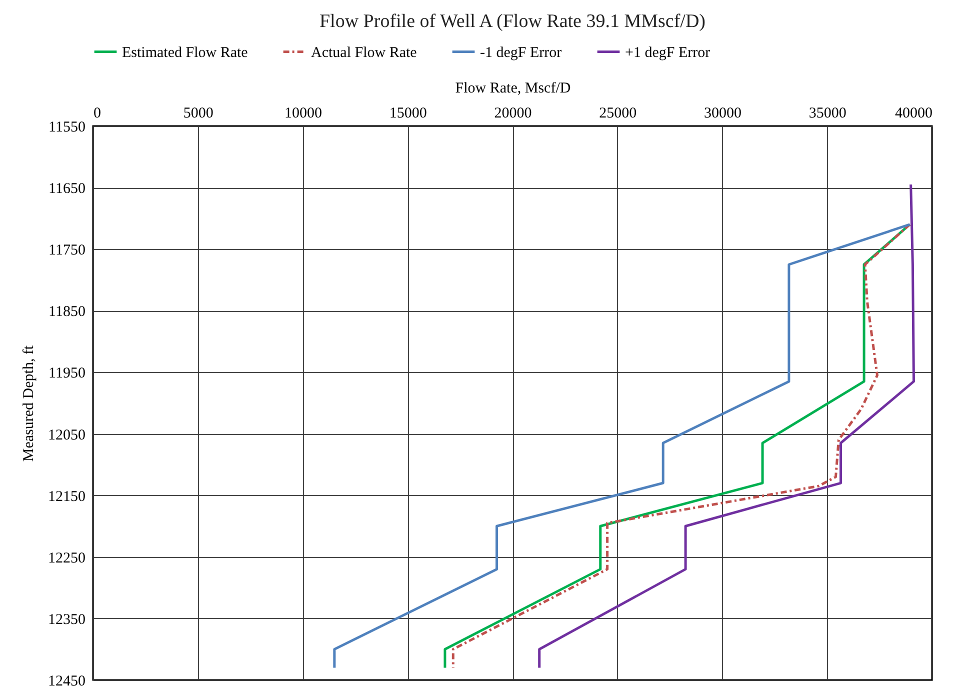  I want to click on legend-label: +1 degF Error, so click(667, 52).